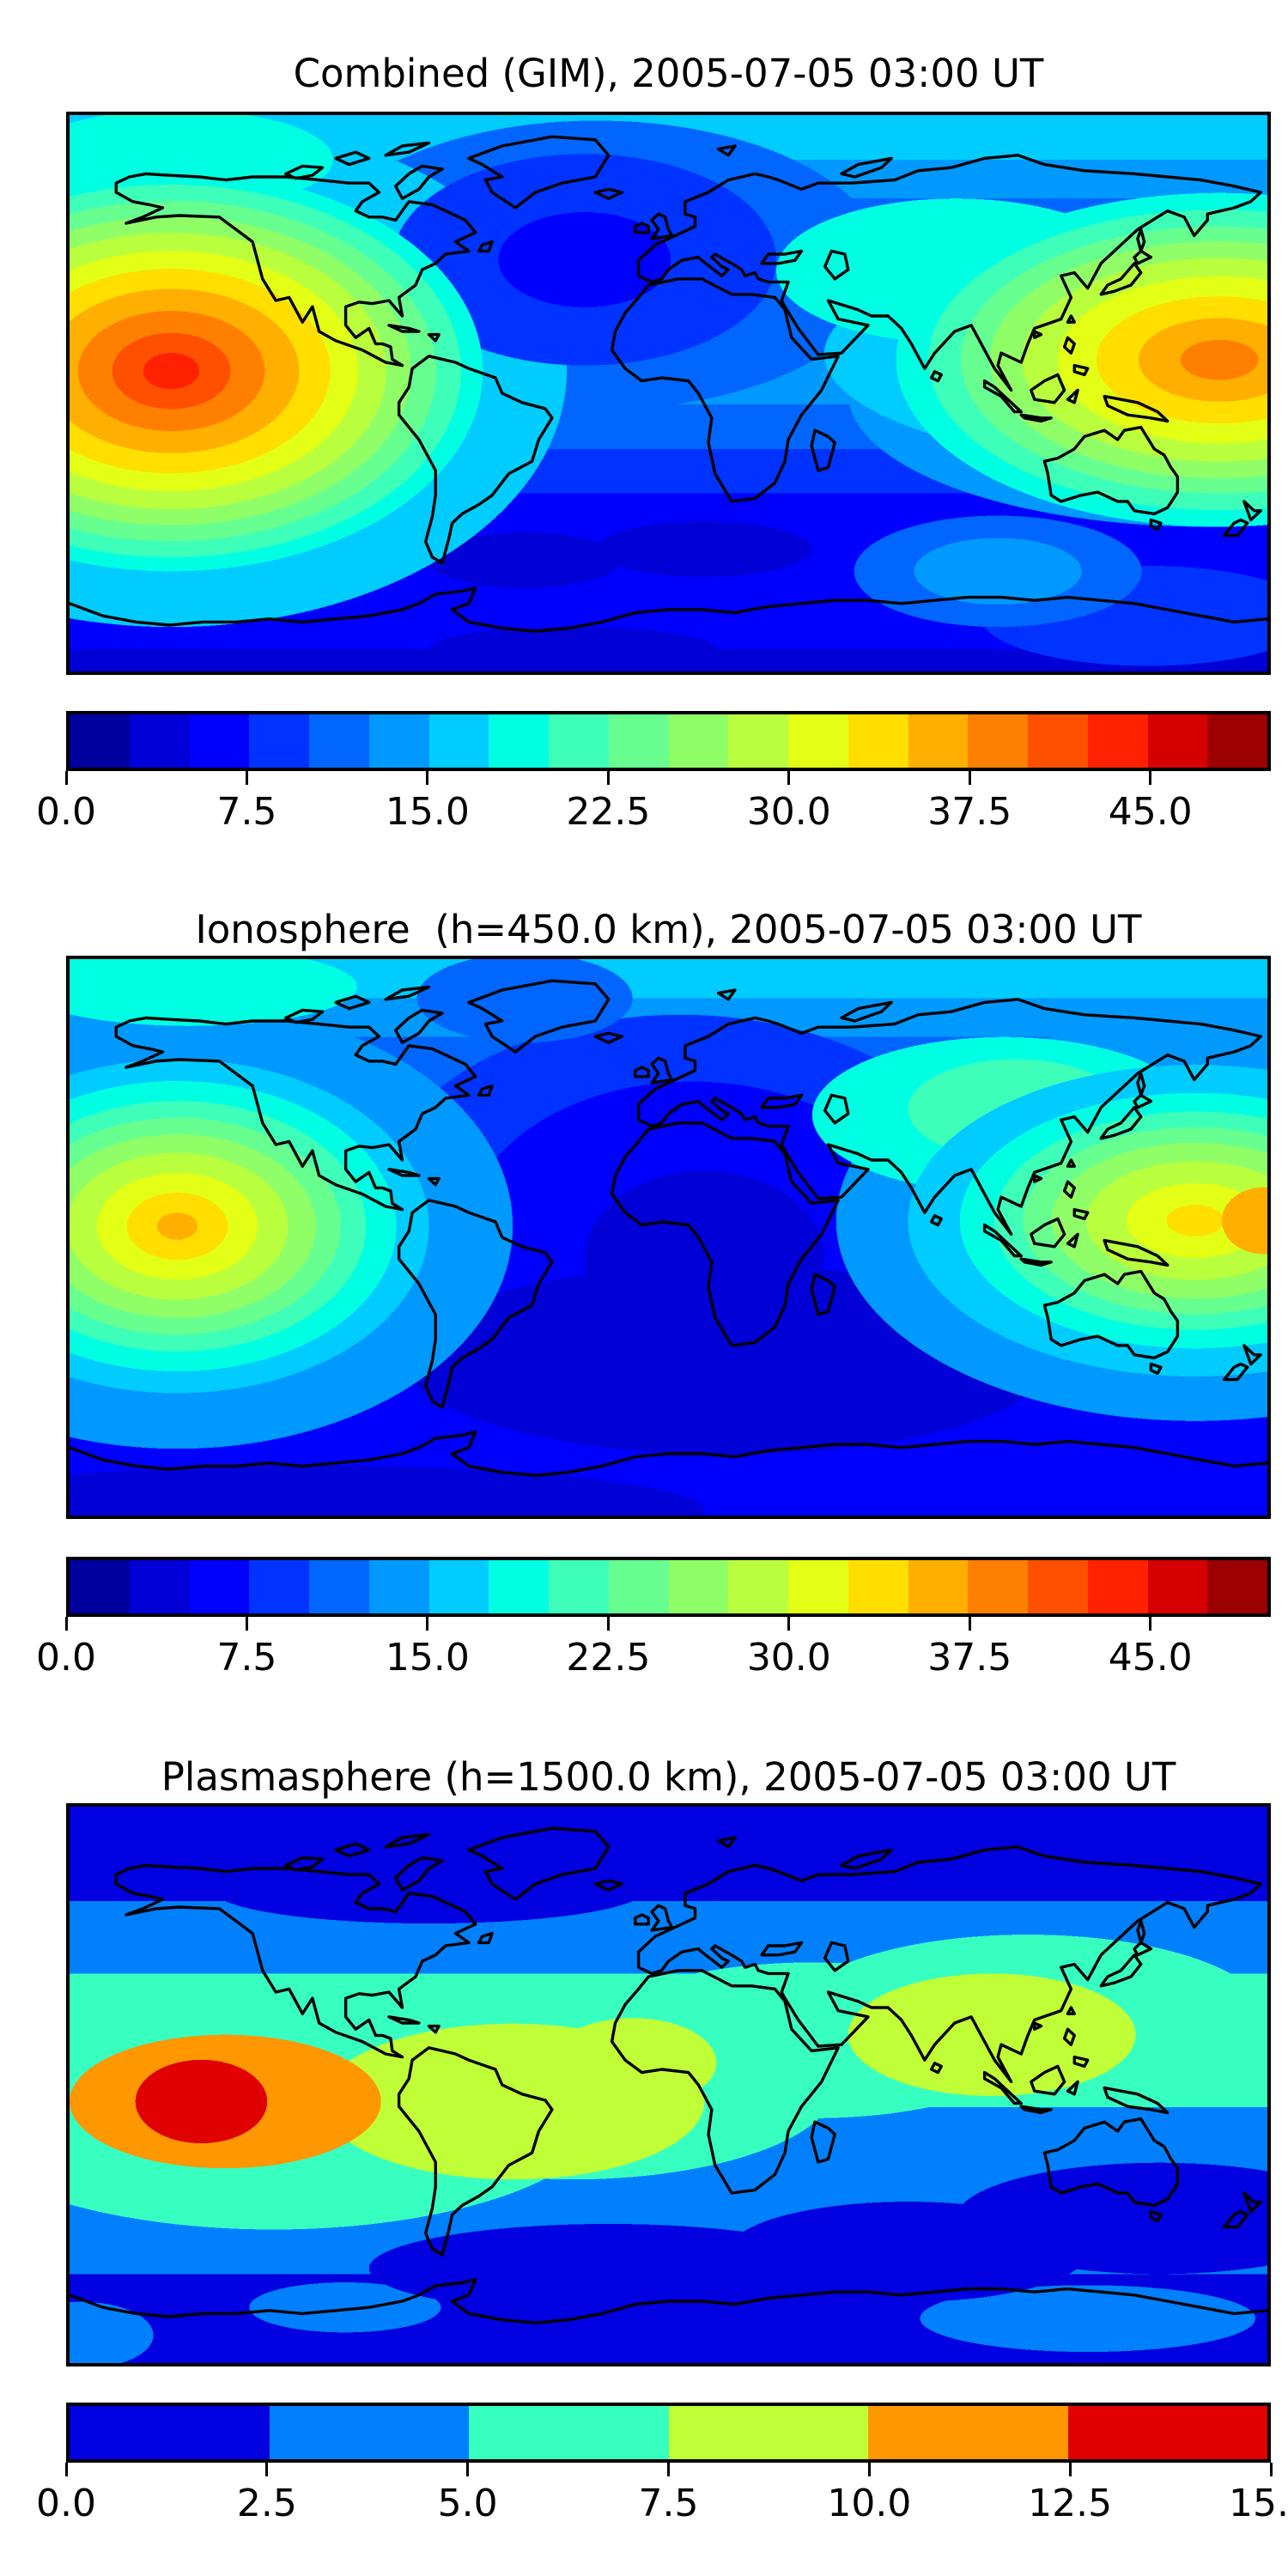  What do you see at coordinates (653, 1652) in the screenshot?
I see `colorbar-axis-ionosphere: 0.0 7.5 15.0 22.5 30.0 37.5 45.0` at bounding box center [653, 1652].